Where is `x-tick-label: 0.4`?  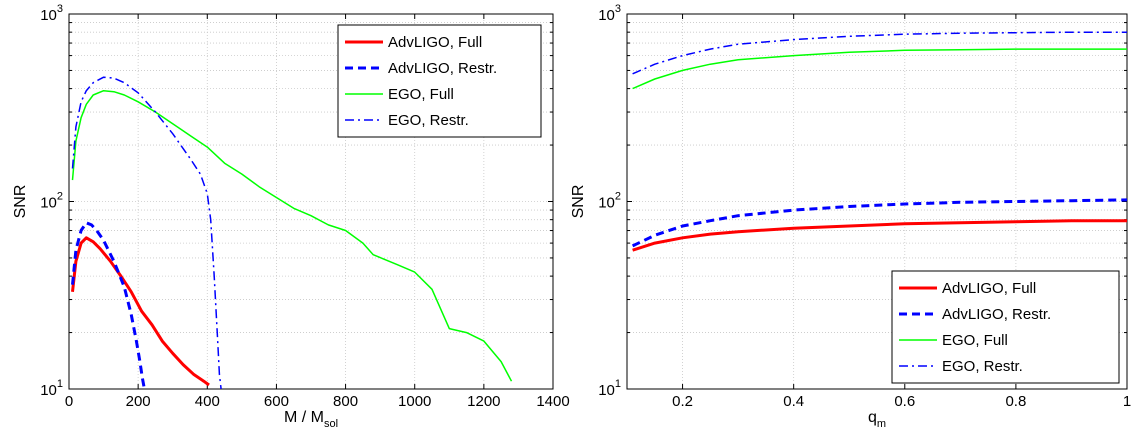
x-tick-label: 0.4 is located at coordinates (793, 401).